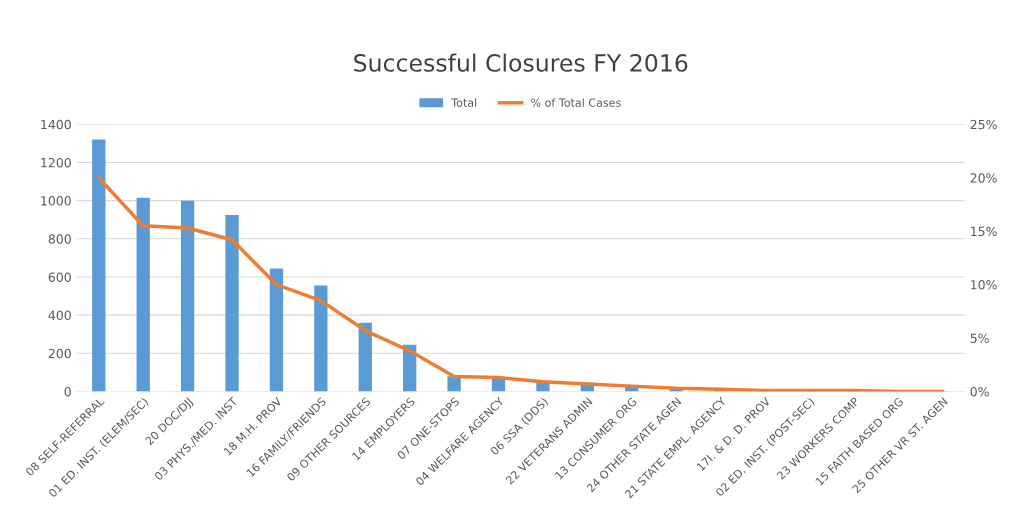 The width and height of the screenshot is (1021, 529). Describe the element at coordinates (59, 277) in the screenshot. I see `y-tick-label: 600` at that location.